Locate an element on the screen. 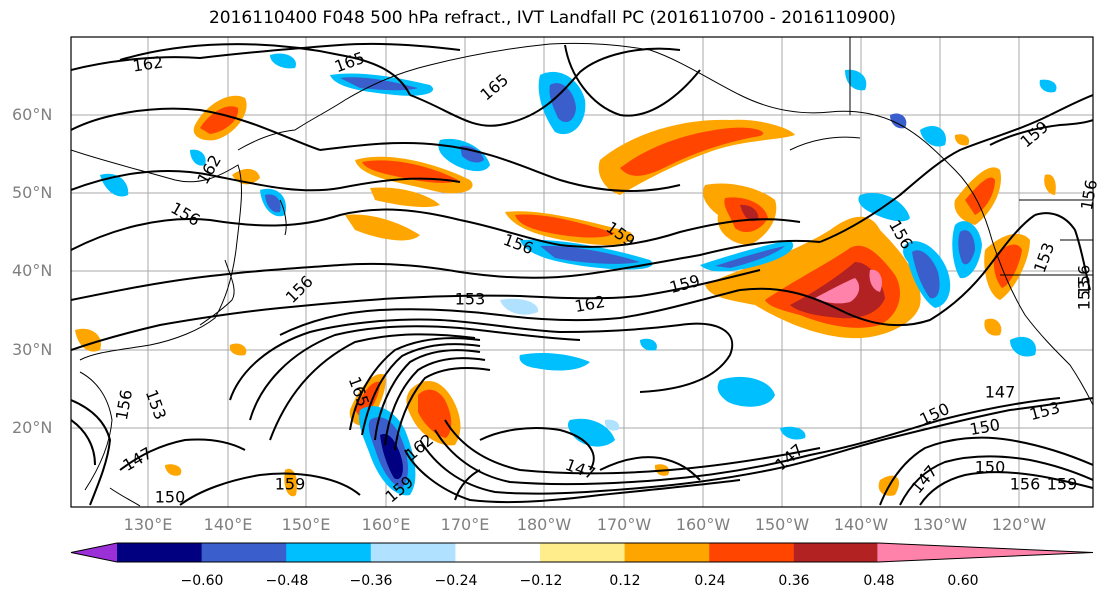 This screenshot has width=1105, height=601. lon-label-140e: 140°E is located at coordinates (228, 524).